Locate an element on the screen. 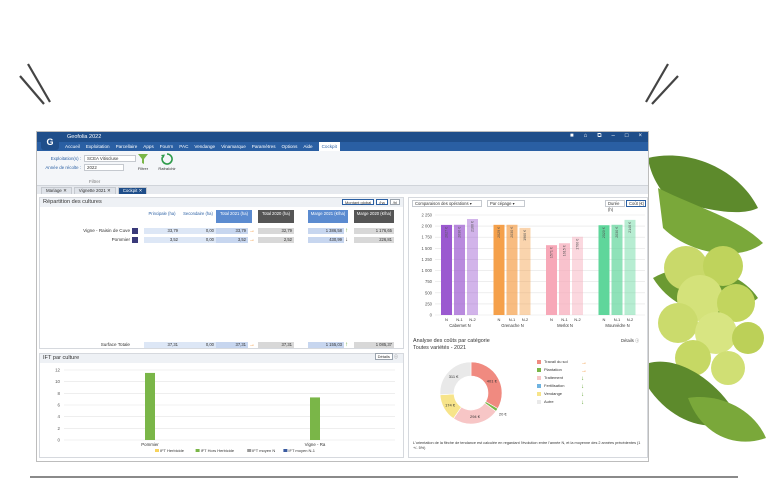  legend-label: IFT Herbicide is located at coordinates (172, 450).